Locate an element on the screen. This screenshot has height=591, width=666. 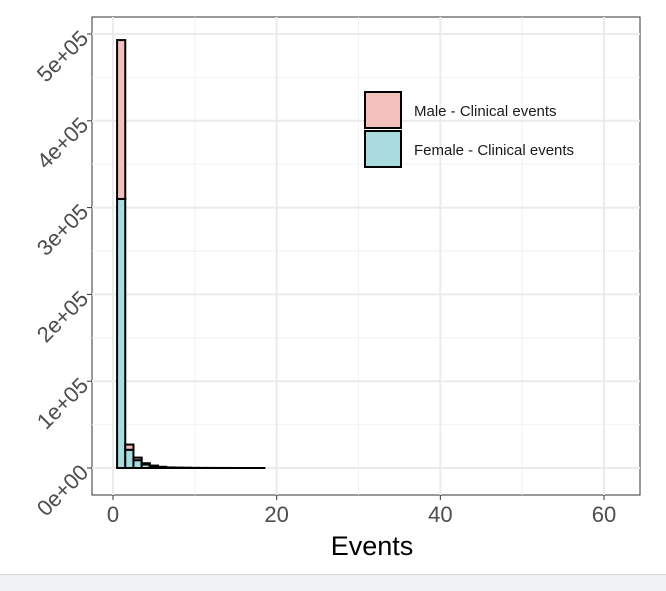
y-tick-label: 2e+05 is located at coordinates (62, 316).